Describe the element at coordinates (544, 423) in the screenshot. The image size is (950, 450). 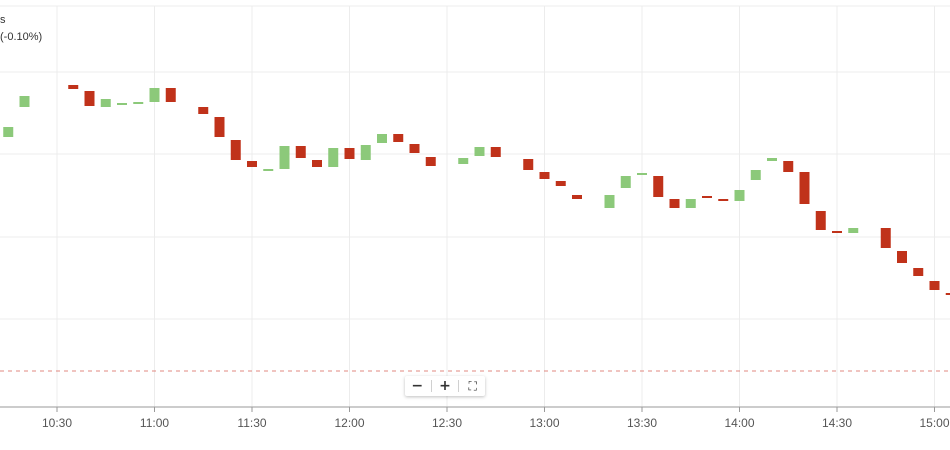
I see `x-tick-label: 13:00` at that location.